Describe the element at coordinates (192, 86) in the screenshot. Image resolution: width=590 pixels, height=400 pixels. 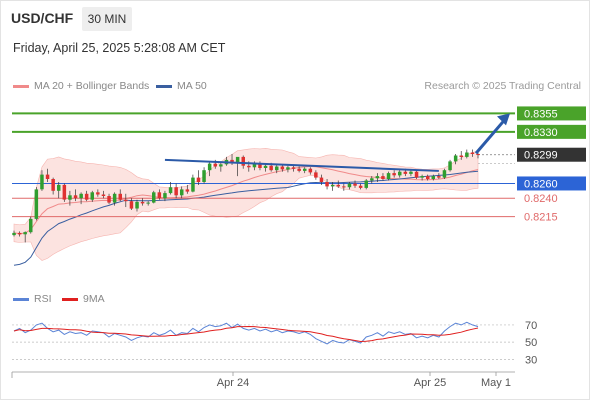
I see `legend-ma50-label: MA 50` at that location.